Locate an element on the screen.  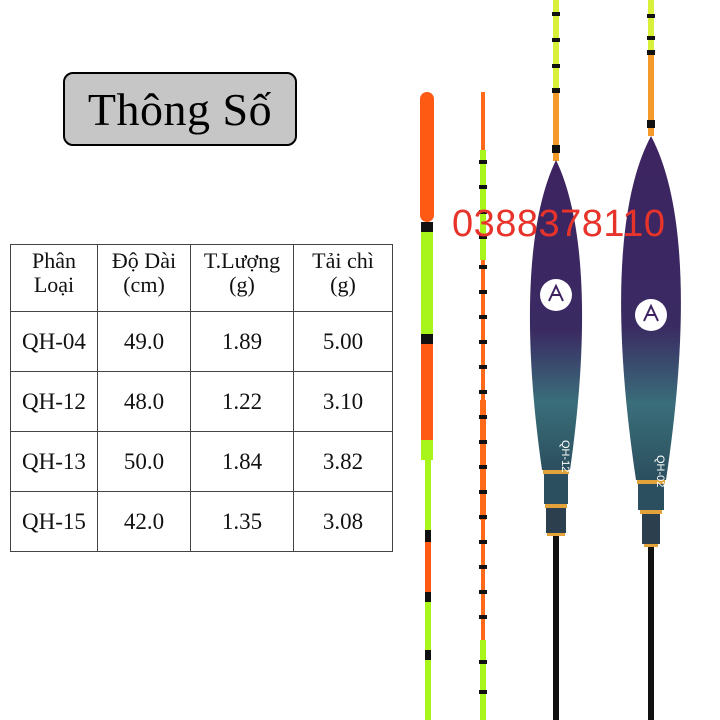
page-title: Thông Số is located at coordinates (180, 109).